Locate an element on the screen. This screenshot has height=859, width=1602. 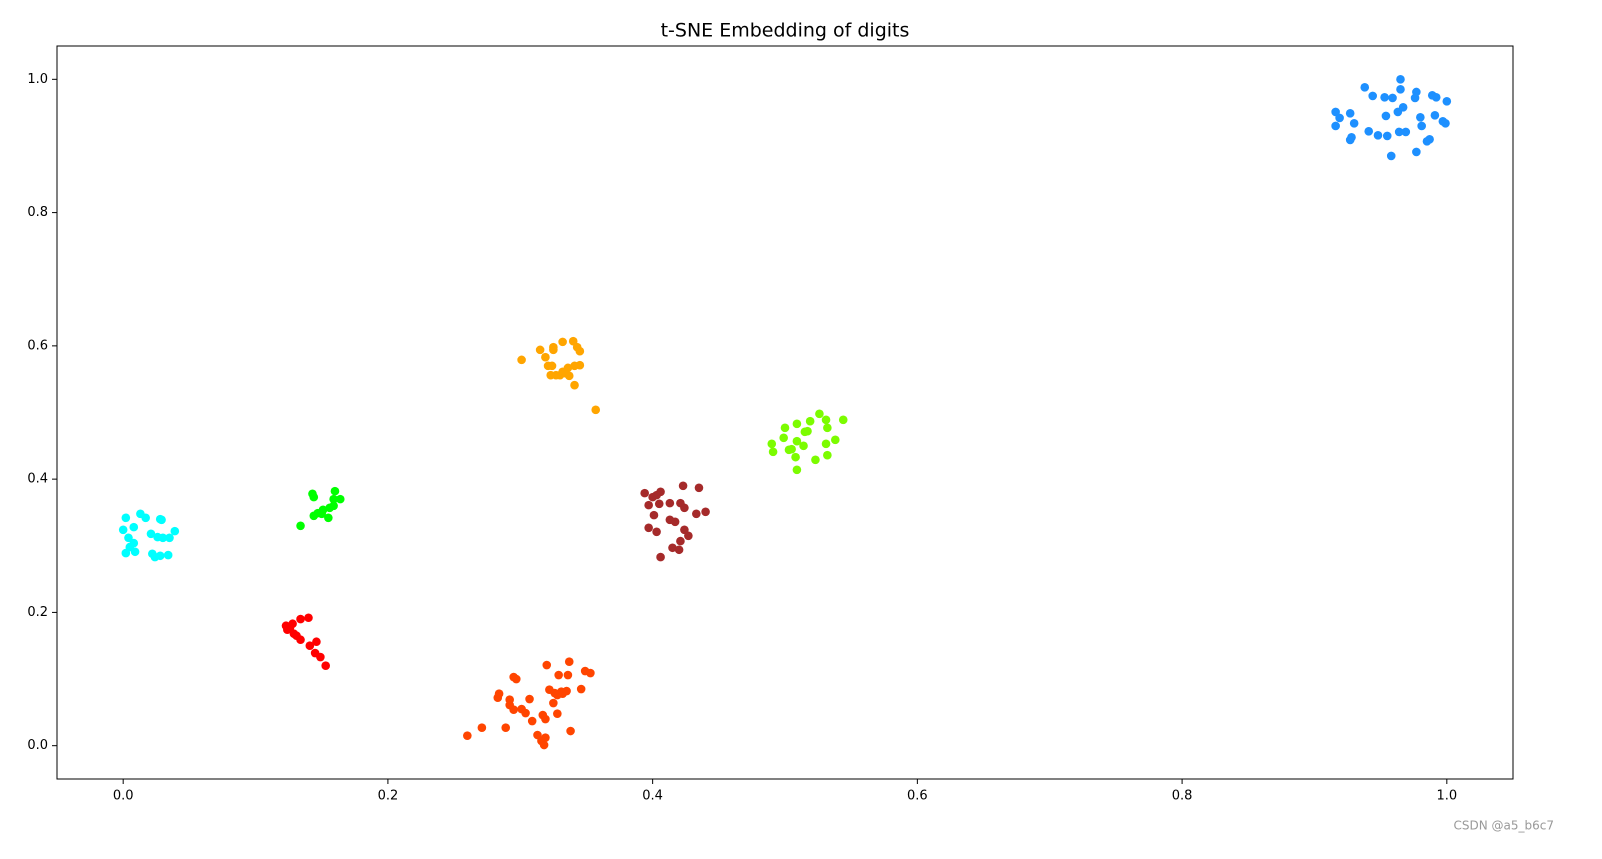
x-tick-label: 0.6 is located at coordinates (917, 796).